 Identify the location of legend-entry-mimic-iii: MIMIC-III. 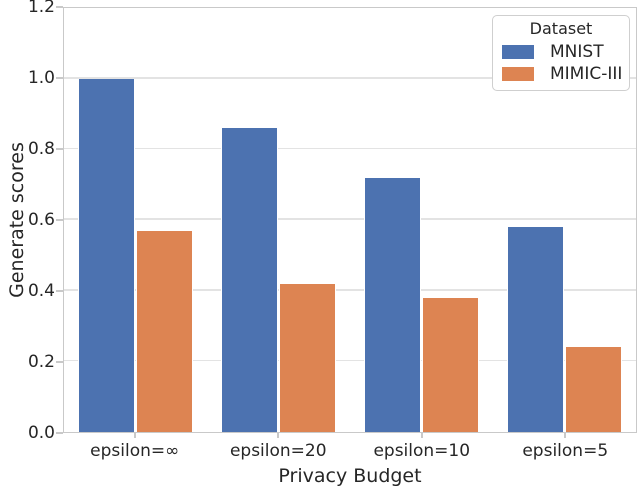
(561, 74).